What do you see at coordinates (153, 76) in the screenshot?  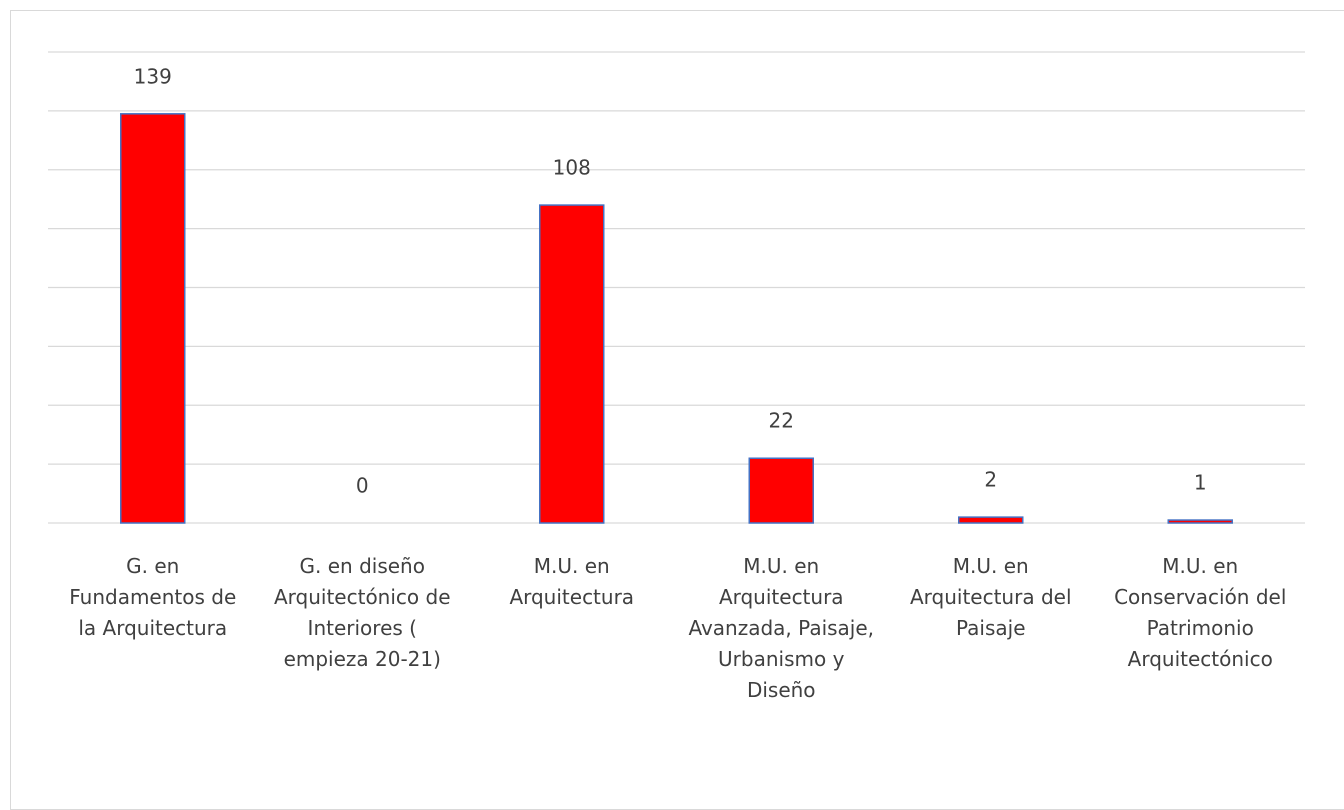 I see `data-label: 139` at bounding box center [153, 76].